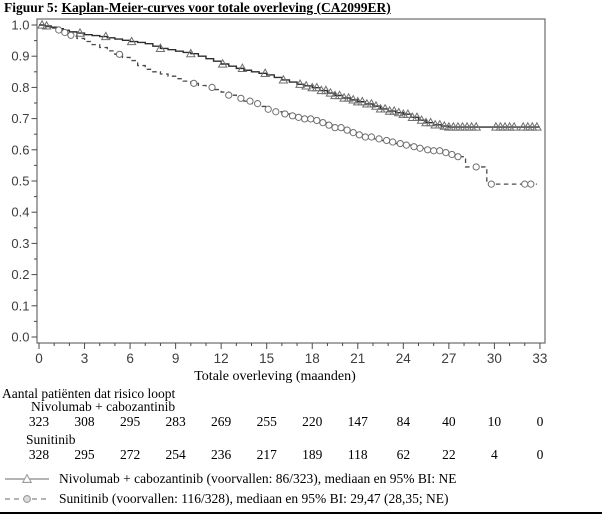  What do you see at coordinates (175, 454) in the screenshot?
I see `risk-count: 254` at bounding box center [175, 454].